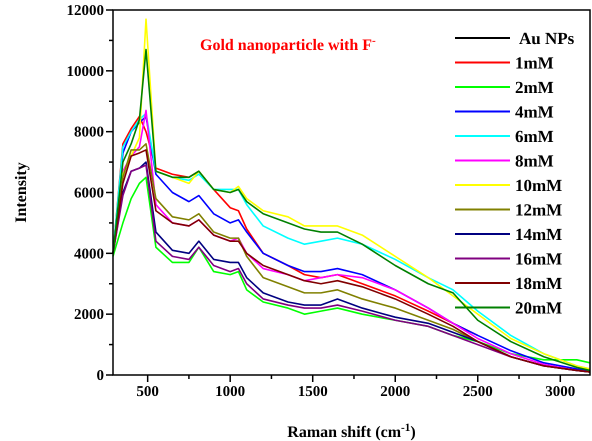  Describe the element at coordinates (534, 63) in the screenshot. I see `legend-label: 1mM` at that location.